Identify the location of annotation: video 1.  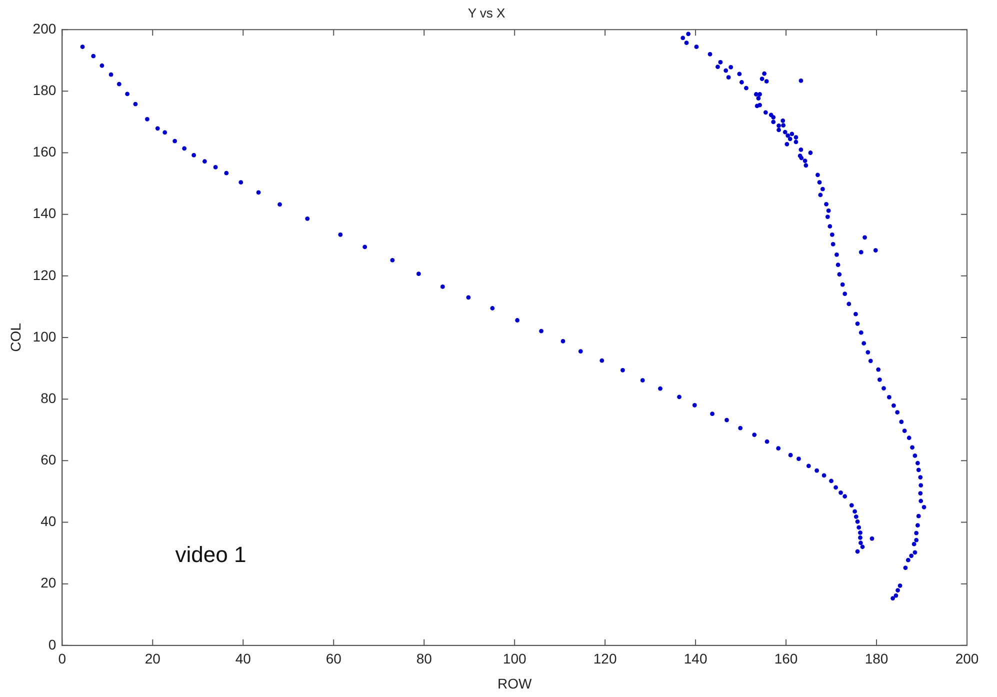
(210, 555).